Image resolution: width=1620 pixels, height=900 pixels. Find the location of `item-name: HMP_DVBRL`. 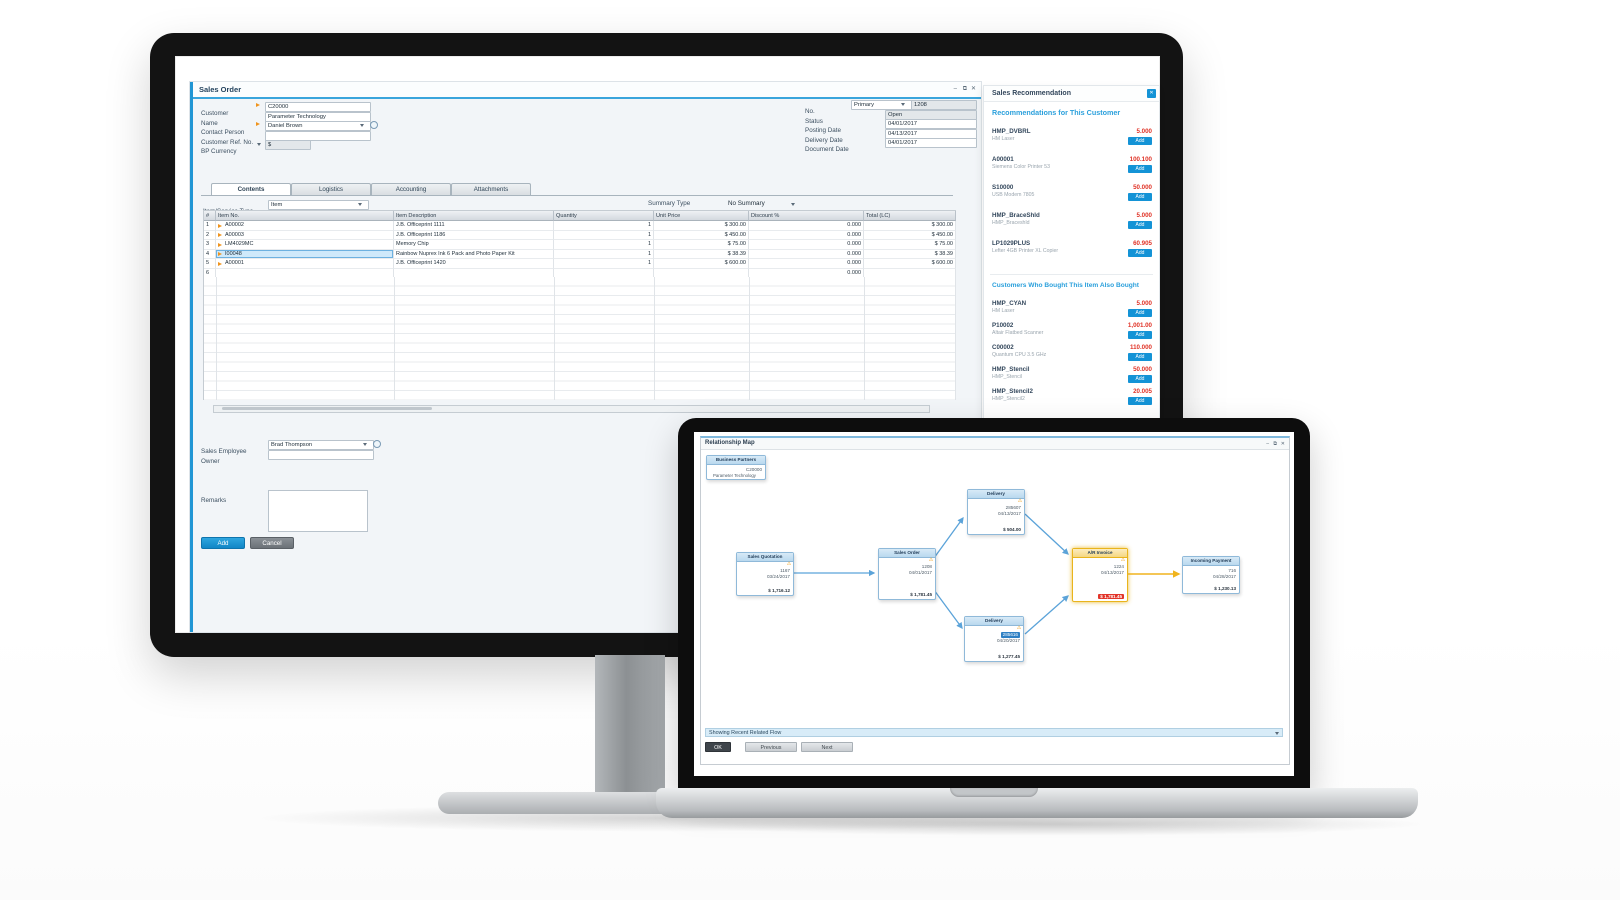

item-name: HMP_DVBRL is located at coordinates (1011, 131).